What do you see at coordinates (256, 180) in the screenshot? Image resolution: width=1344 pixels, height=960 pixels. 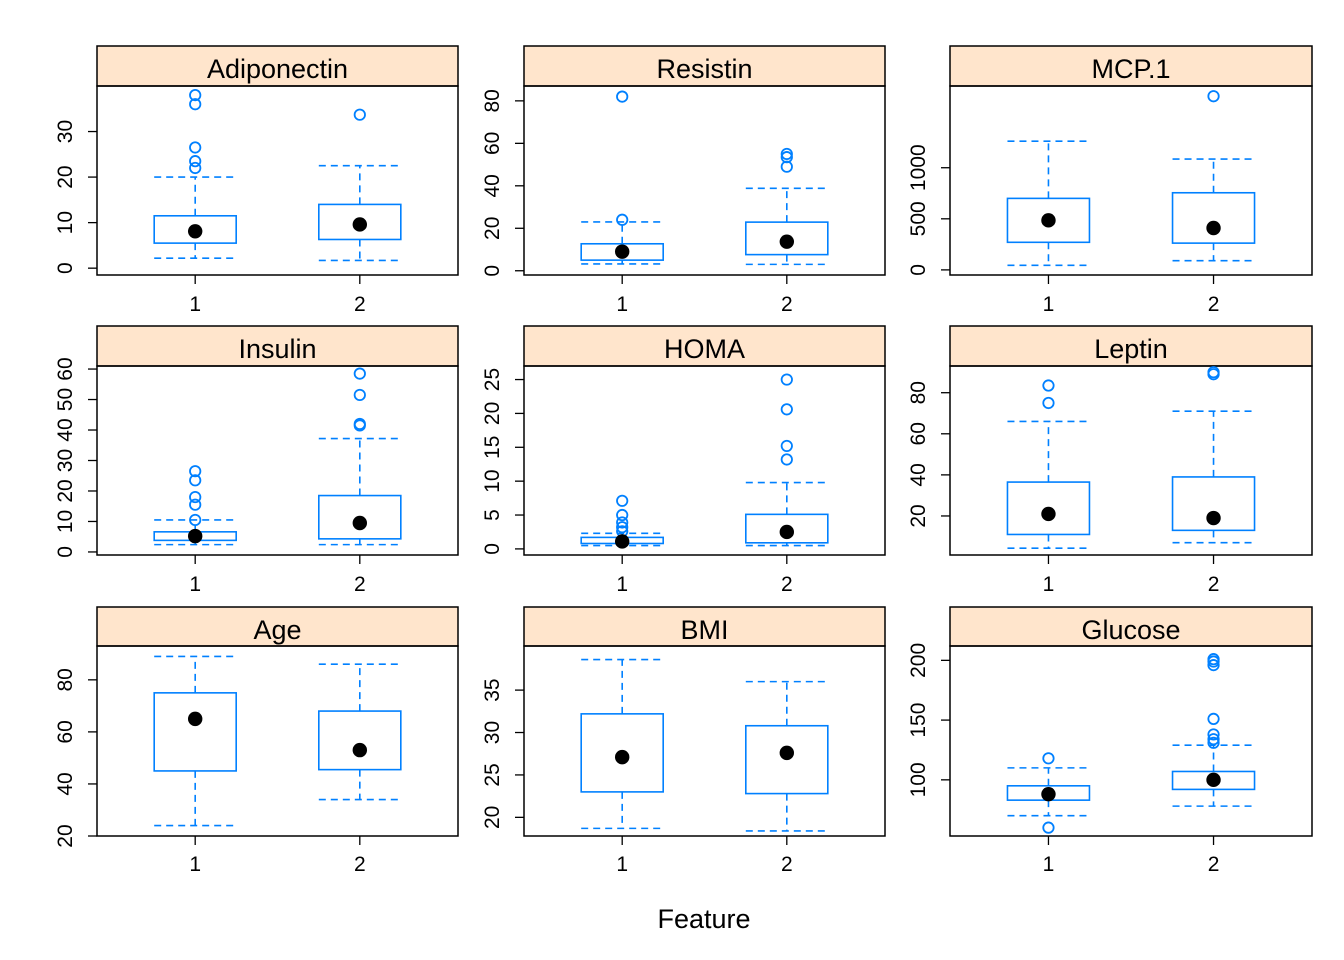 I see `panel-adiponectin: Adiponectin 0 10 20 30 1 2` at bounding box center [256, 180].